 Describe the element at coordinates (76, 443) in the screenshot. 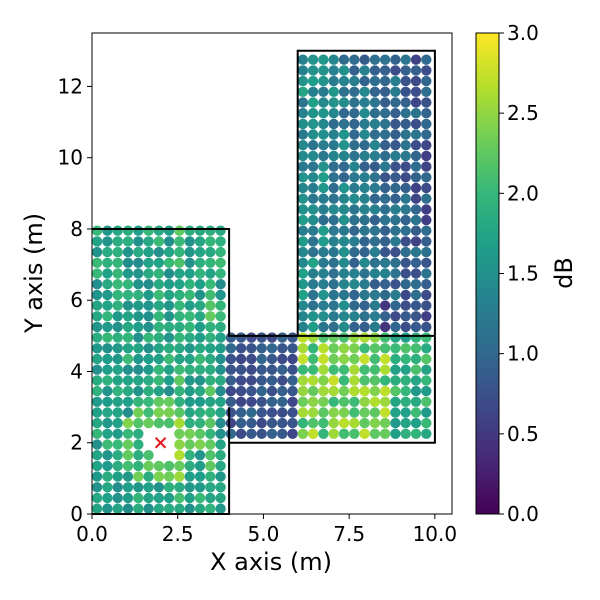

I see `y-tick-label: 2` at that location.